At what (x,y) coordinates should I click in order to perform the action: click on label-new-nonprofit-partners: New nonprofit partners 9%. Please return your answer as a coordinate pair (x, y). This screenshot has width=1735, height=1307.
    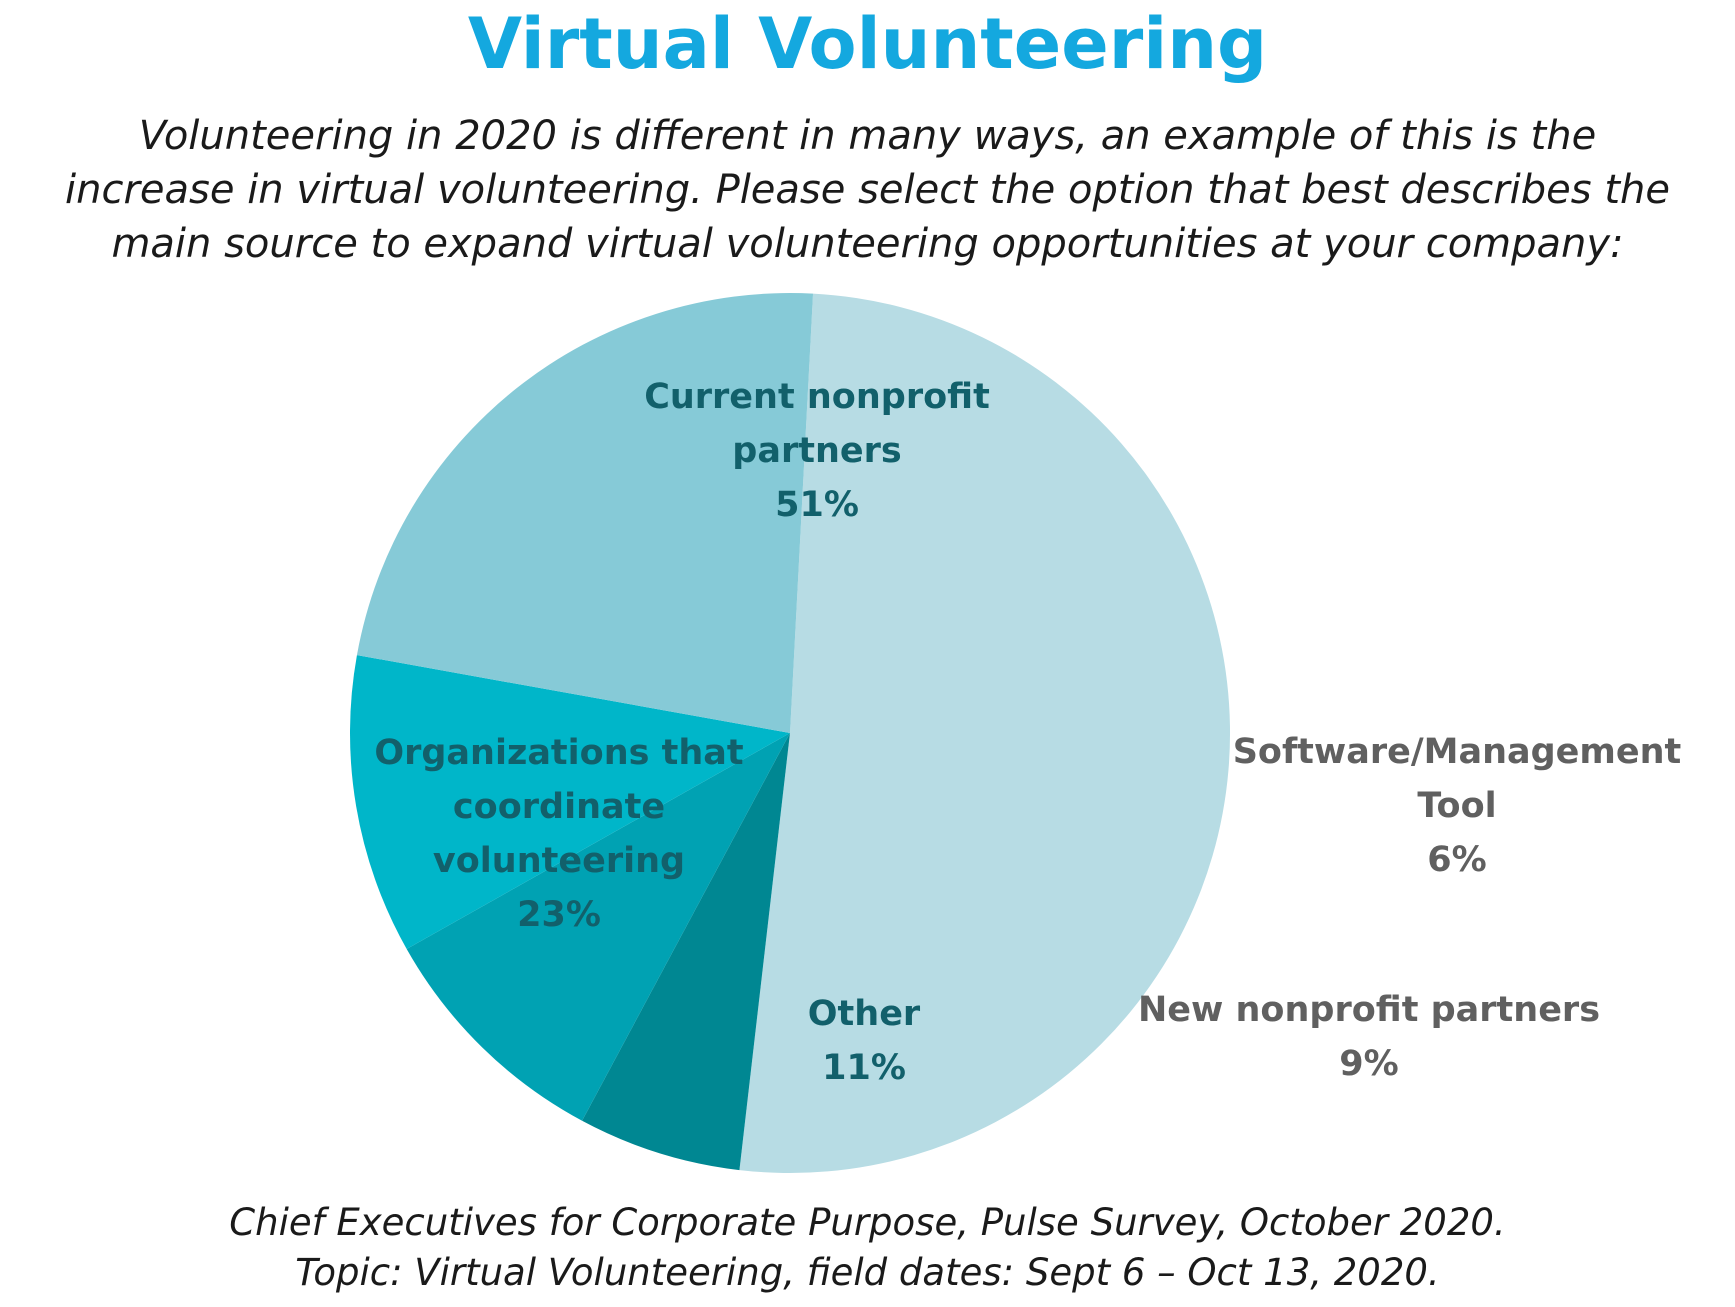
    Looking at the image, I should click on (1369, 1037).